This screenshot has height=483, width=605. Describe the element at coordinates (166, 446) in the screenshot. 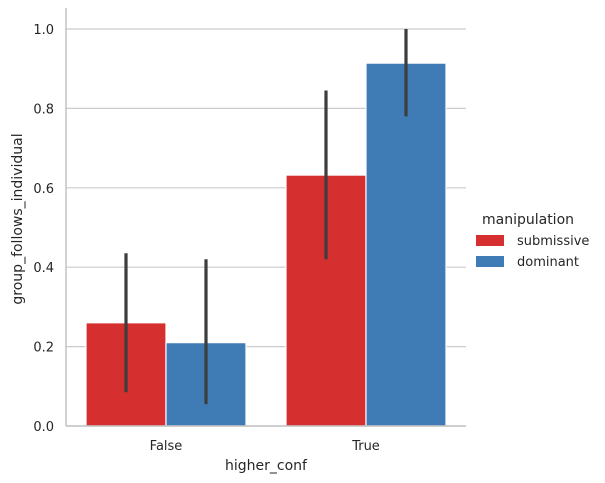

I see `x-tick-label: False` at that location.